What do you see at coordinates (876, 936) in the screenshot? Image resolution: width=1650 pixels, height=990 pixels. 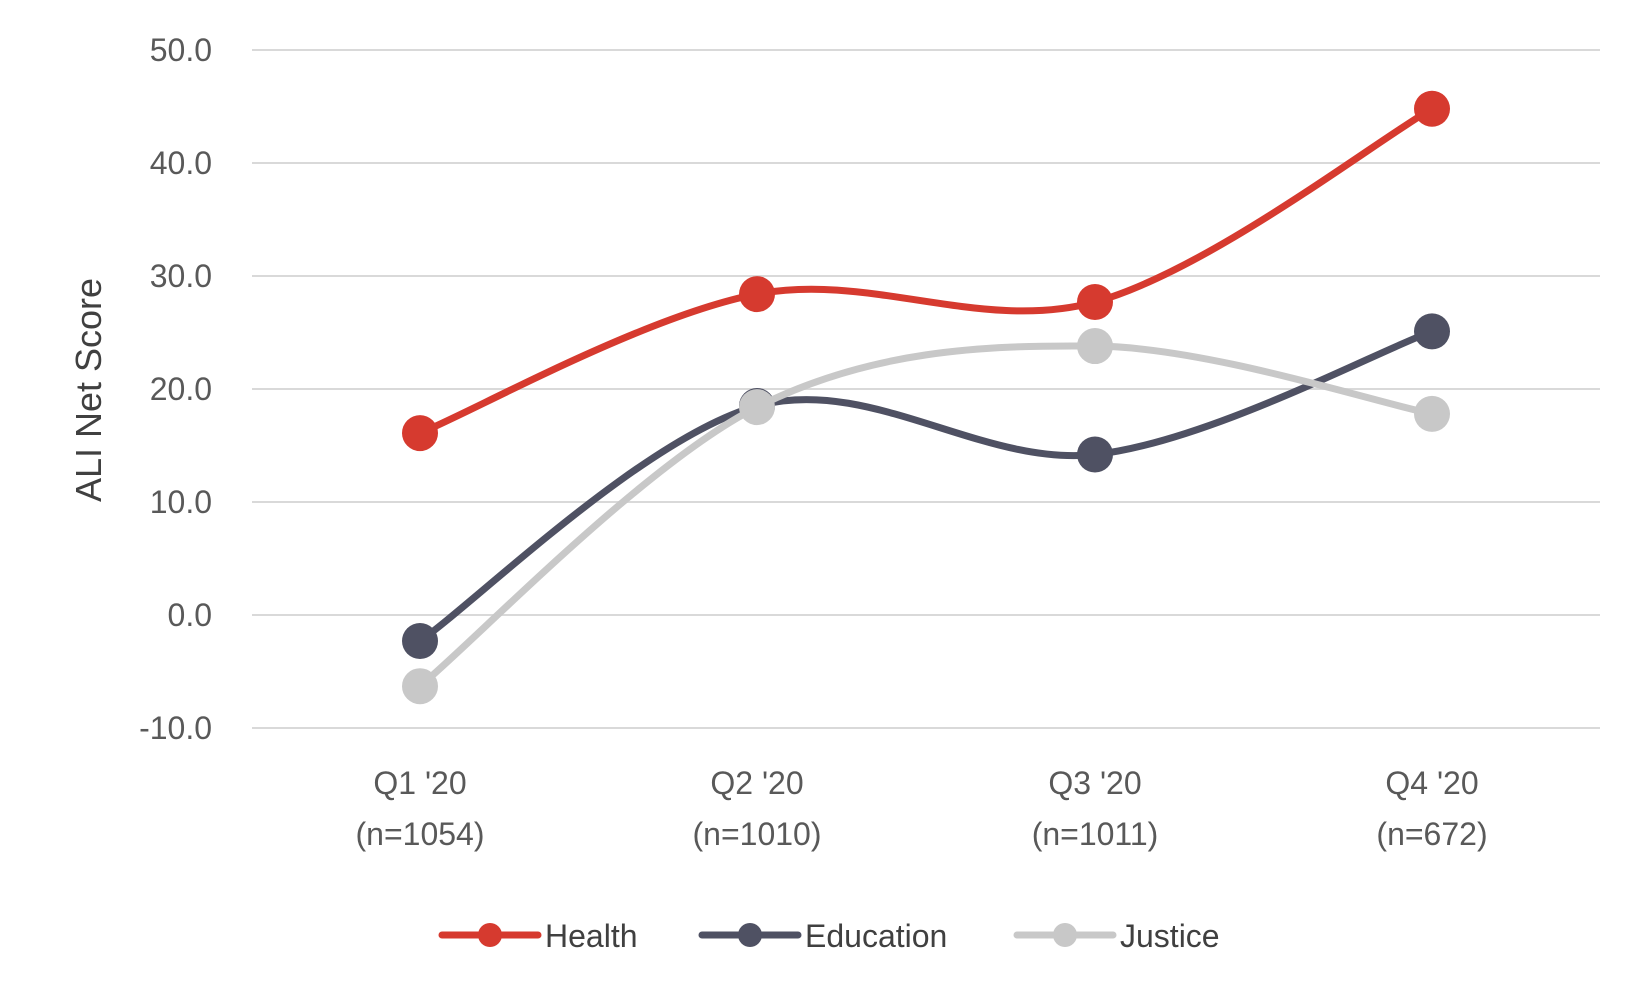 I see `legend-label: Education` at bounding box center [876, 936].